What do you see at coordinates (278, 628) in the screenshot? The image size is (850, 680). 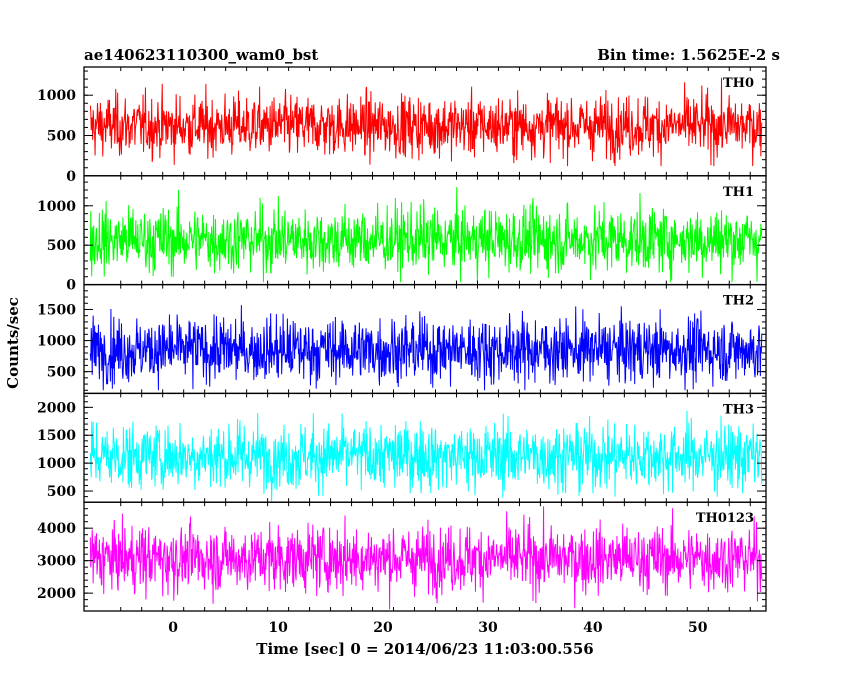 I see `x-tick-label: 10` at bounding box center [278, 628].